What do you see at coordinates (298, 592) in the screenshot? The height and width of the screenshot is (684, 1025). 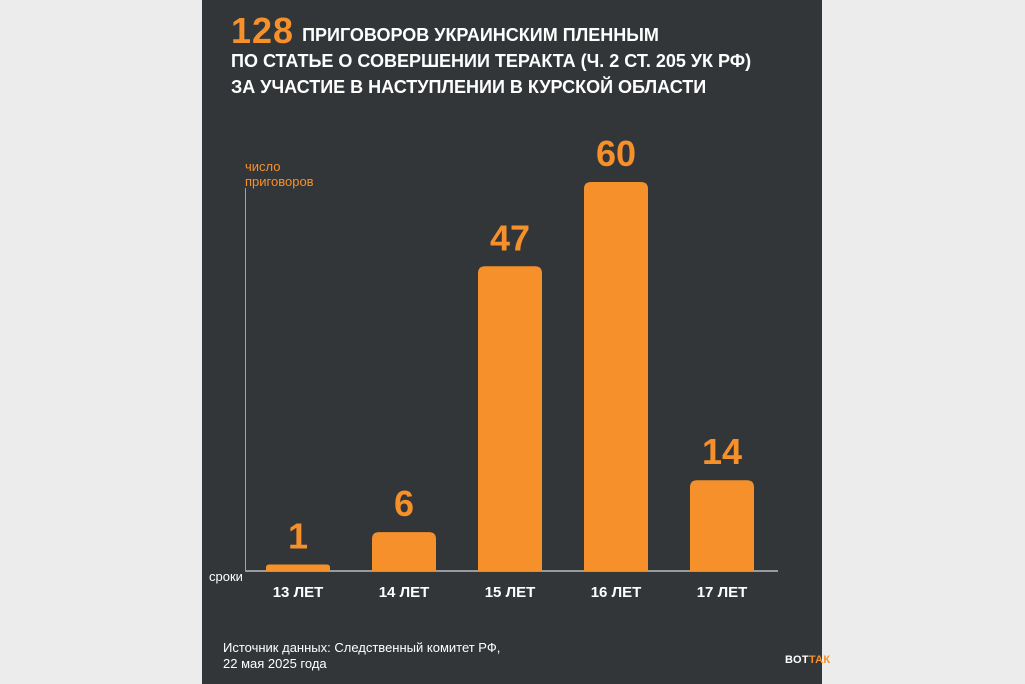 I see `x-tick-label-1: 13 ЛЕТ` at bounding box center [298, 592].